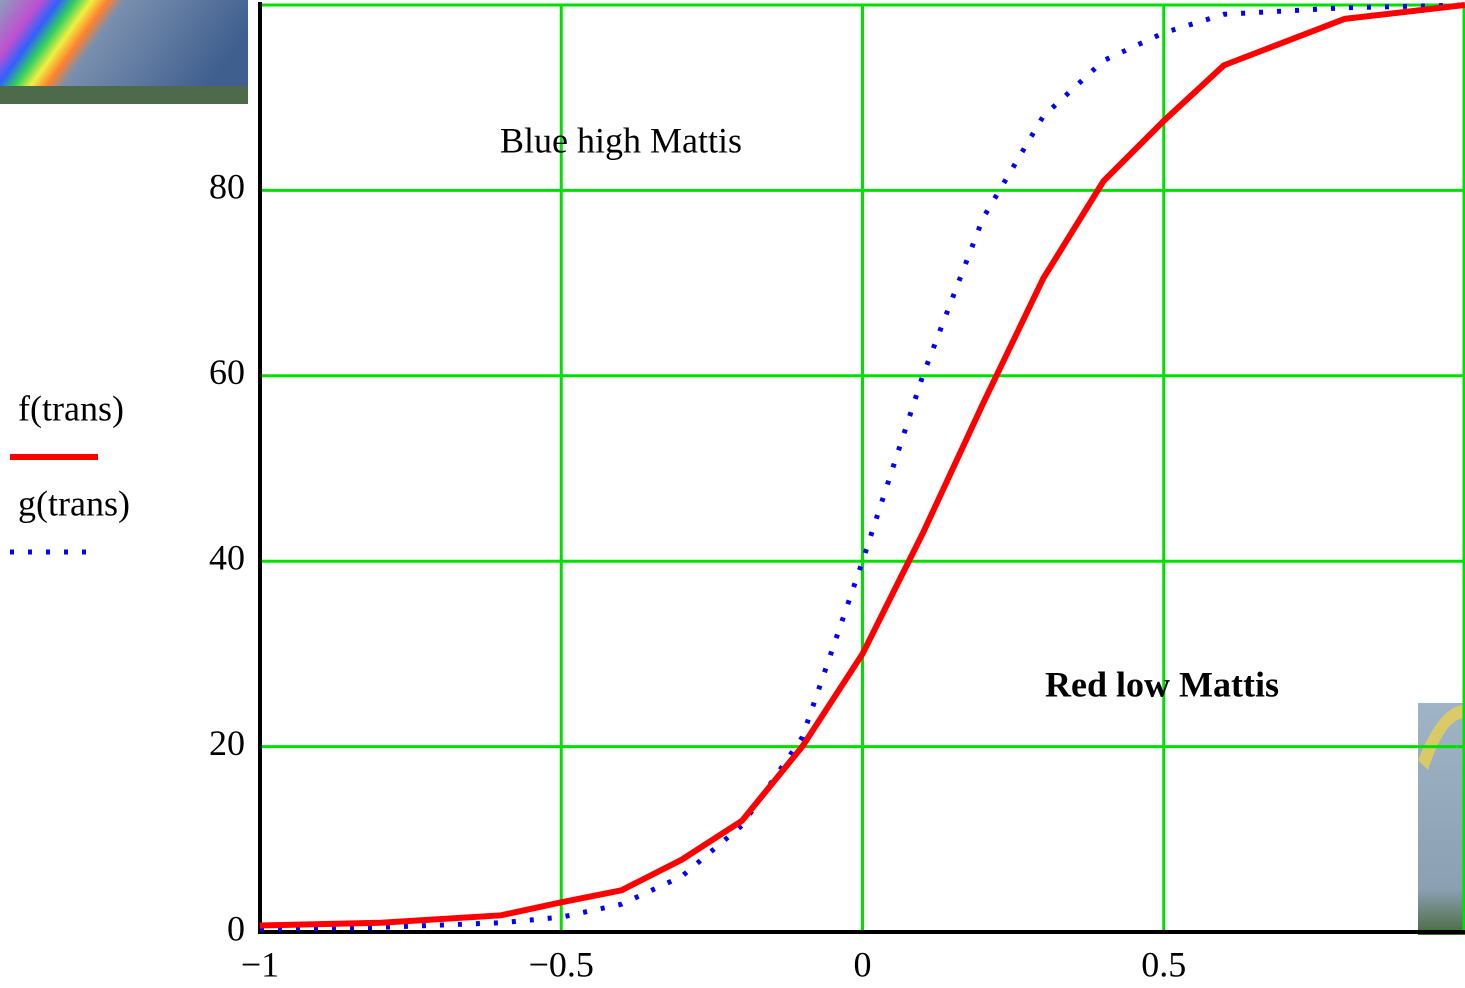  What do you see at coordinates (227, 557) in the screenshot?
I see `y-tick-label: 40` at bounding box center [227, 557].